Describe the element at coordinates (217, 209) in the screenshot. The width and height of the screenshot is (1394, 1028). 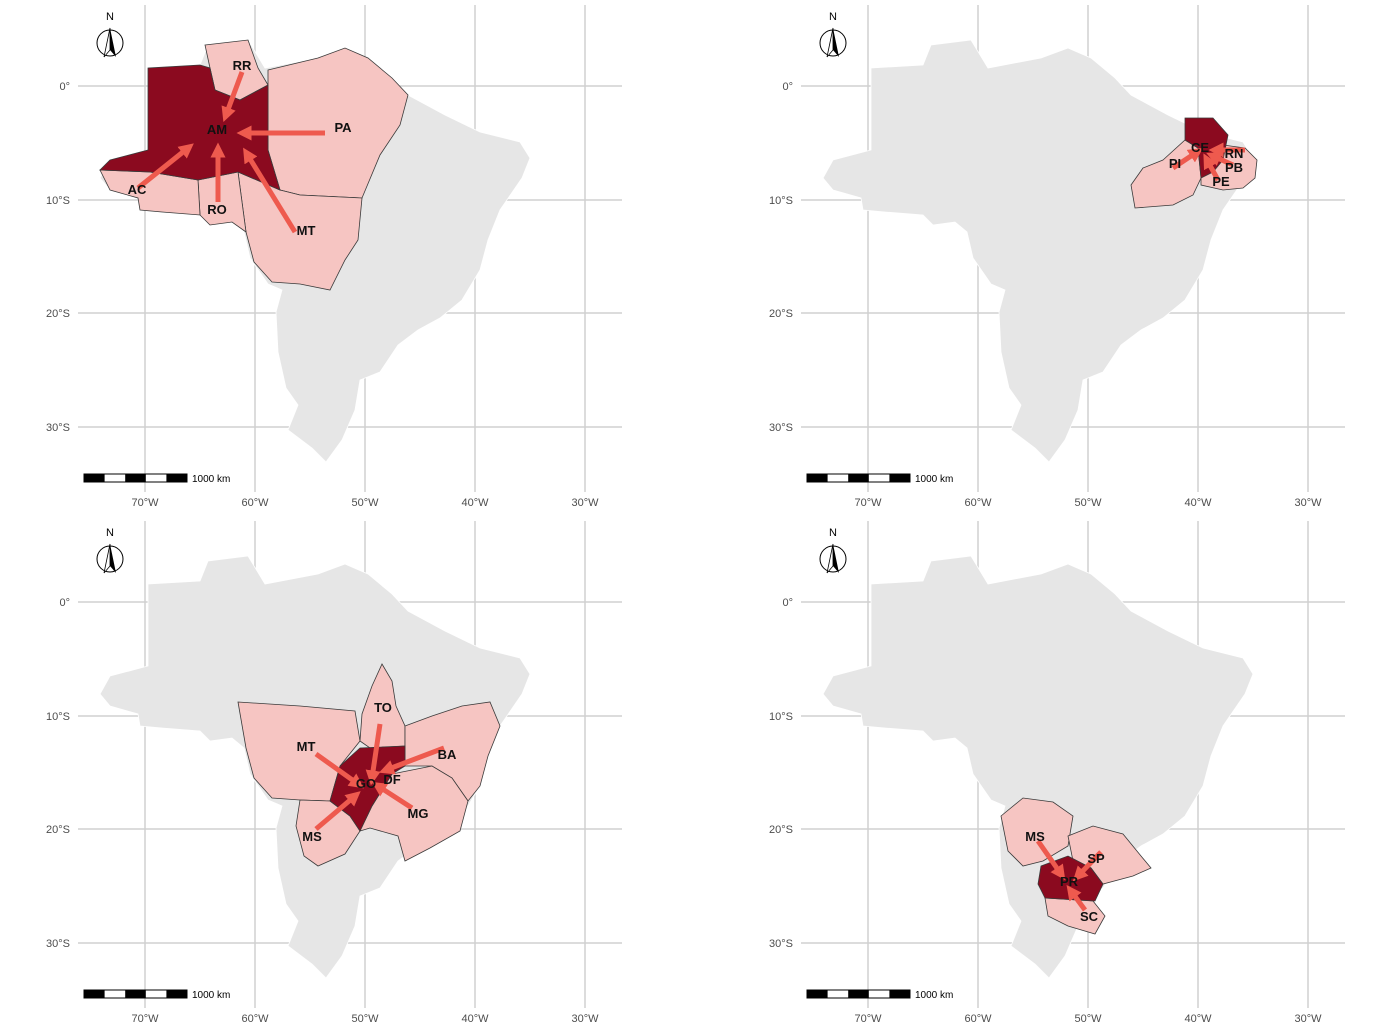
I see `state-label: RO` at that location.